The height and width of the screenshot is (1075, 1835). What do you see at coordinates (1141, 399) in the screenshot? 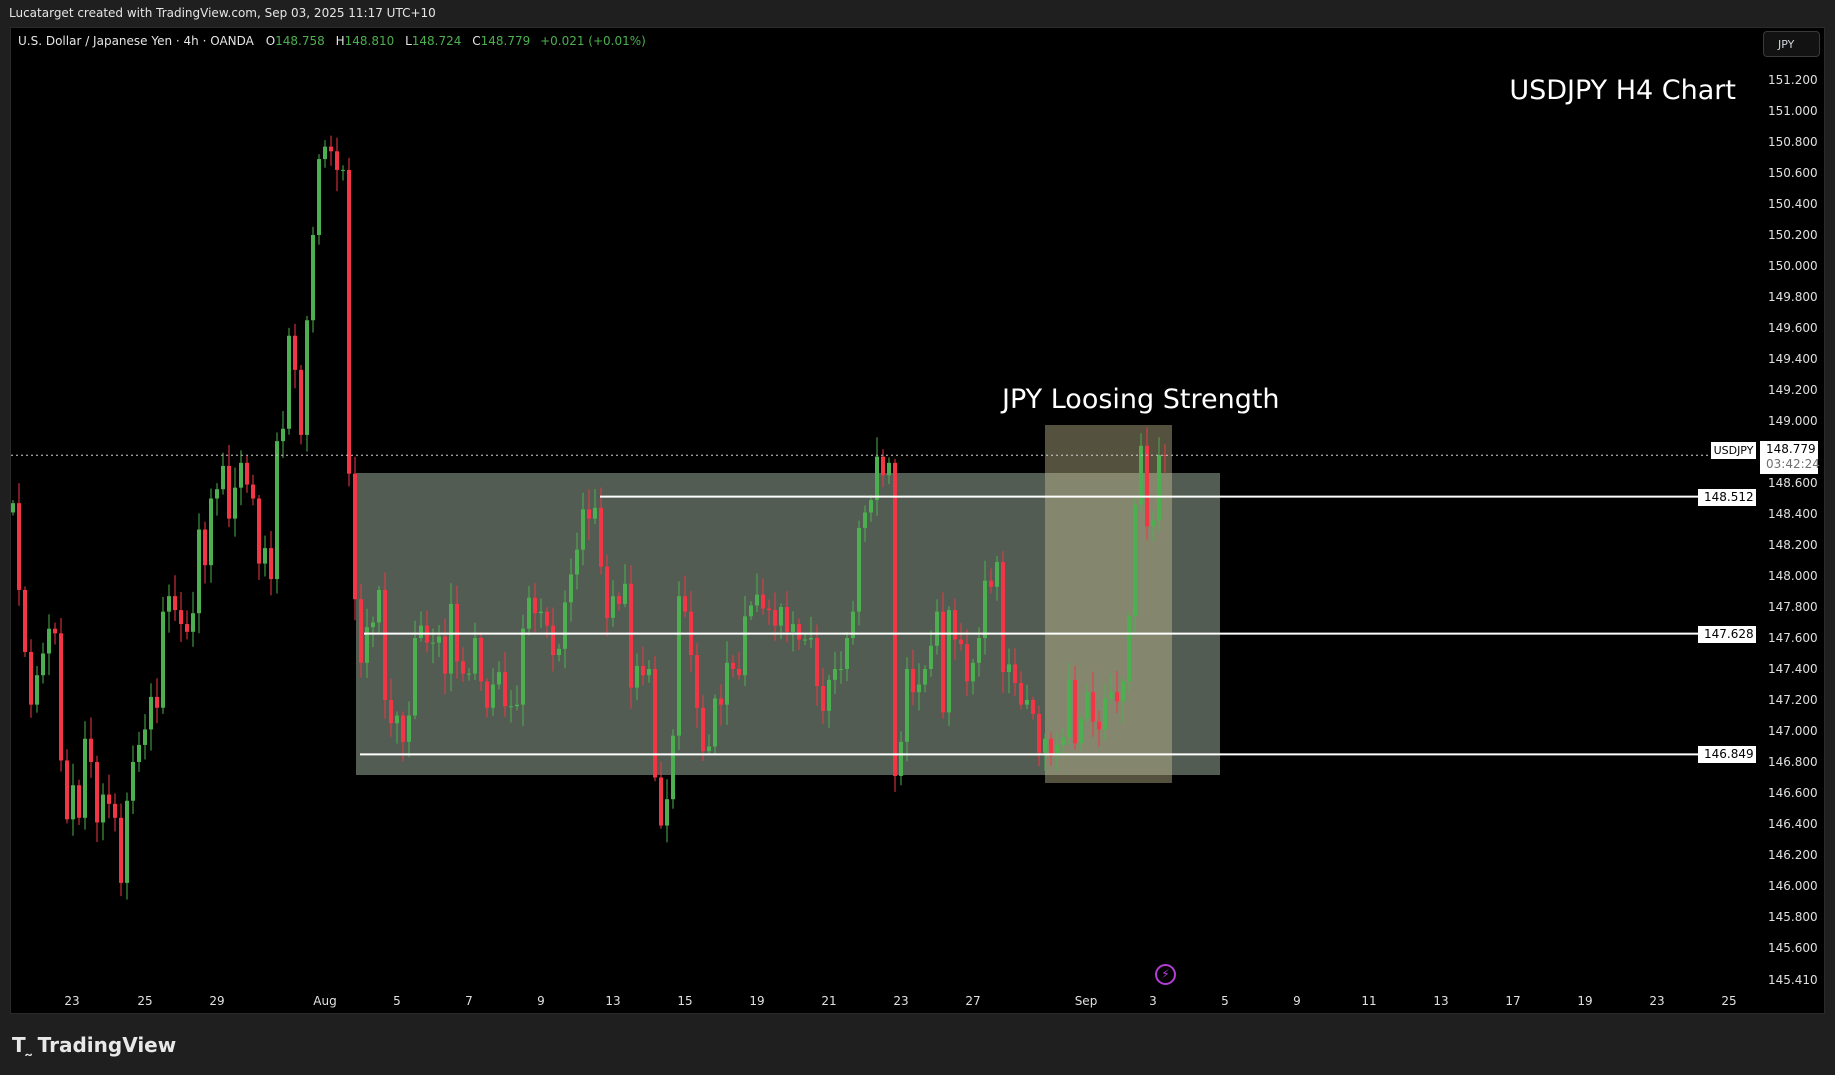
I see `annotation-text: JPY Loosing Strength` at bounding box center [1141, 399].